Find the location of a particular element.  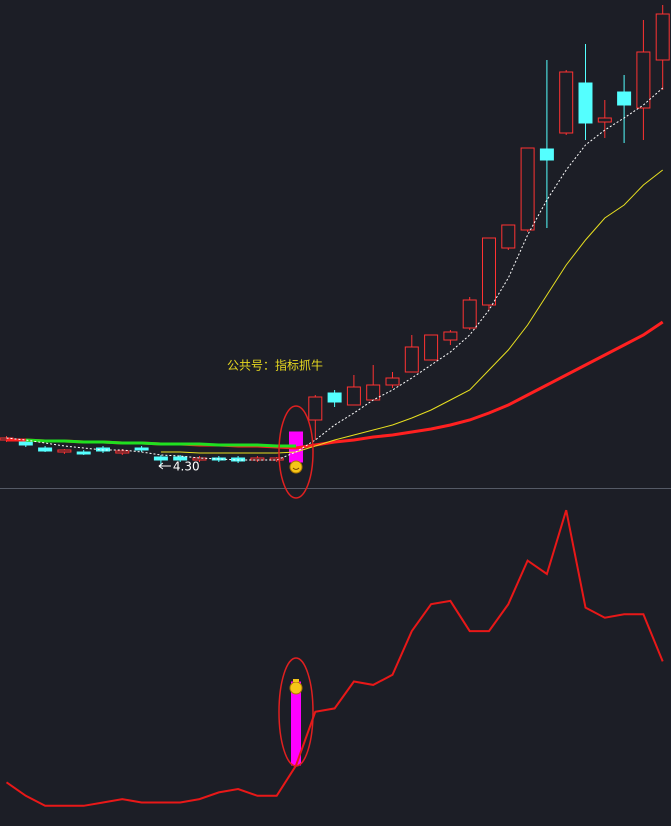

moving-average-line is located at coordinates (160, 443).